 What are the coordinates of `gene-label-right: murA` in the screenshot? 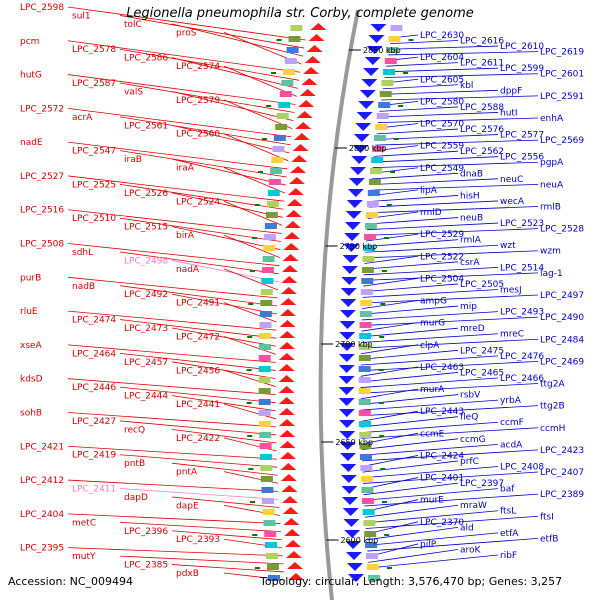 It's located at (432, 390).